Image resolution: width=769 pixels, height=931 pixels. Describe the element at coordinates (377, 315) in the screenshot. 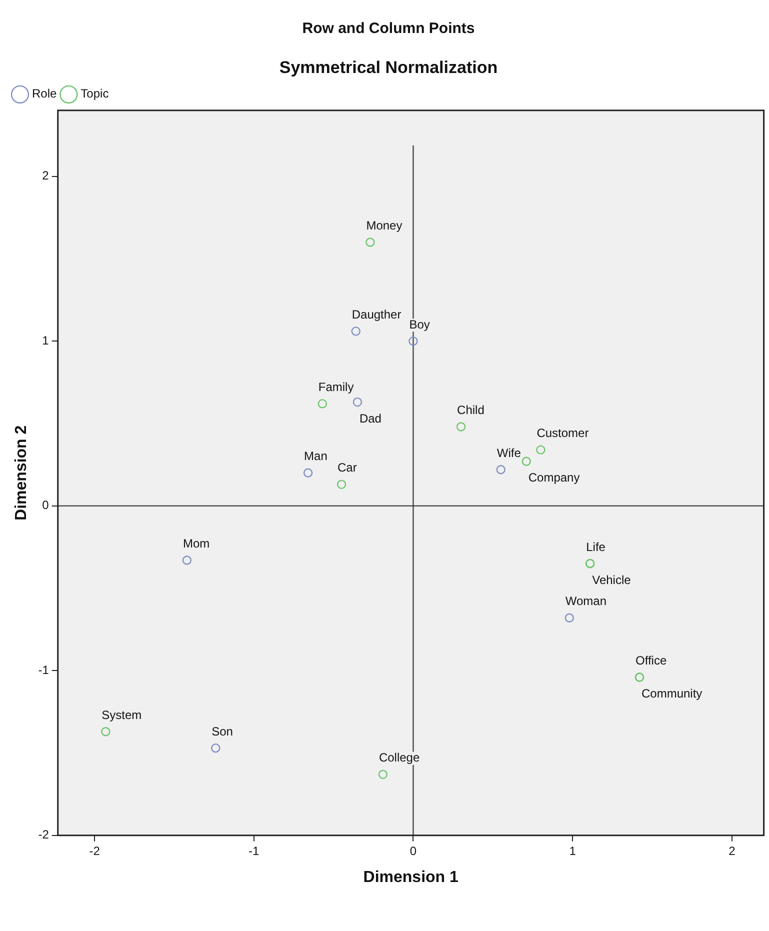

I see `annotation: Daugther` at that location.